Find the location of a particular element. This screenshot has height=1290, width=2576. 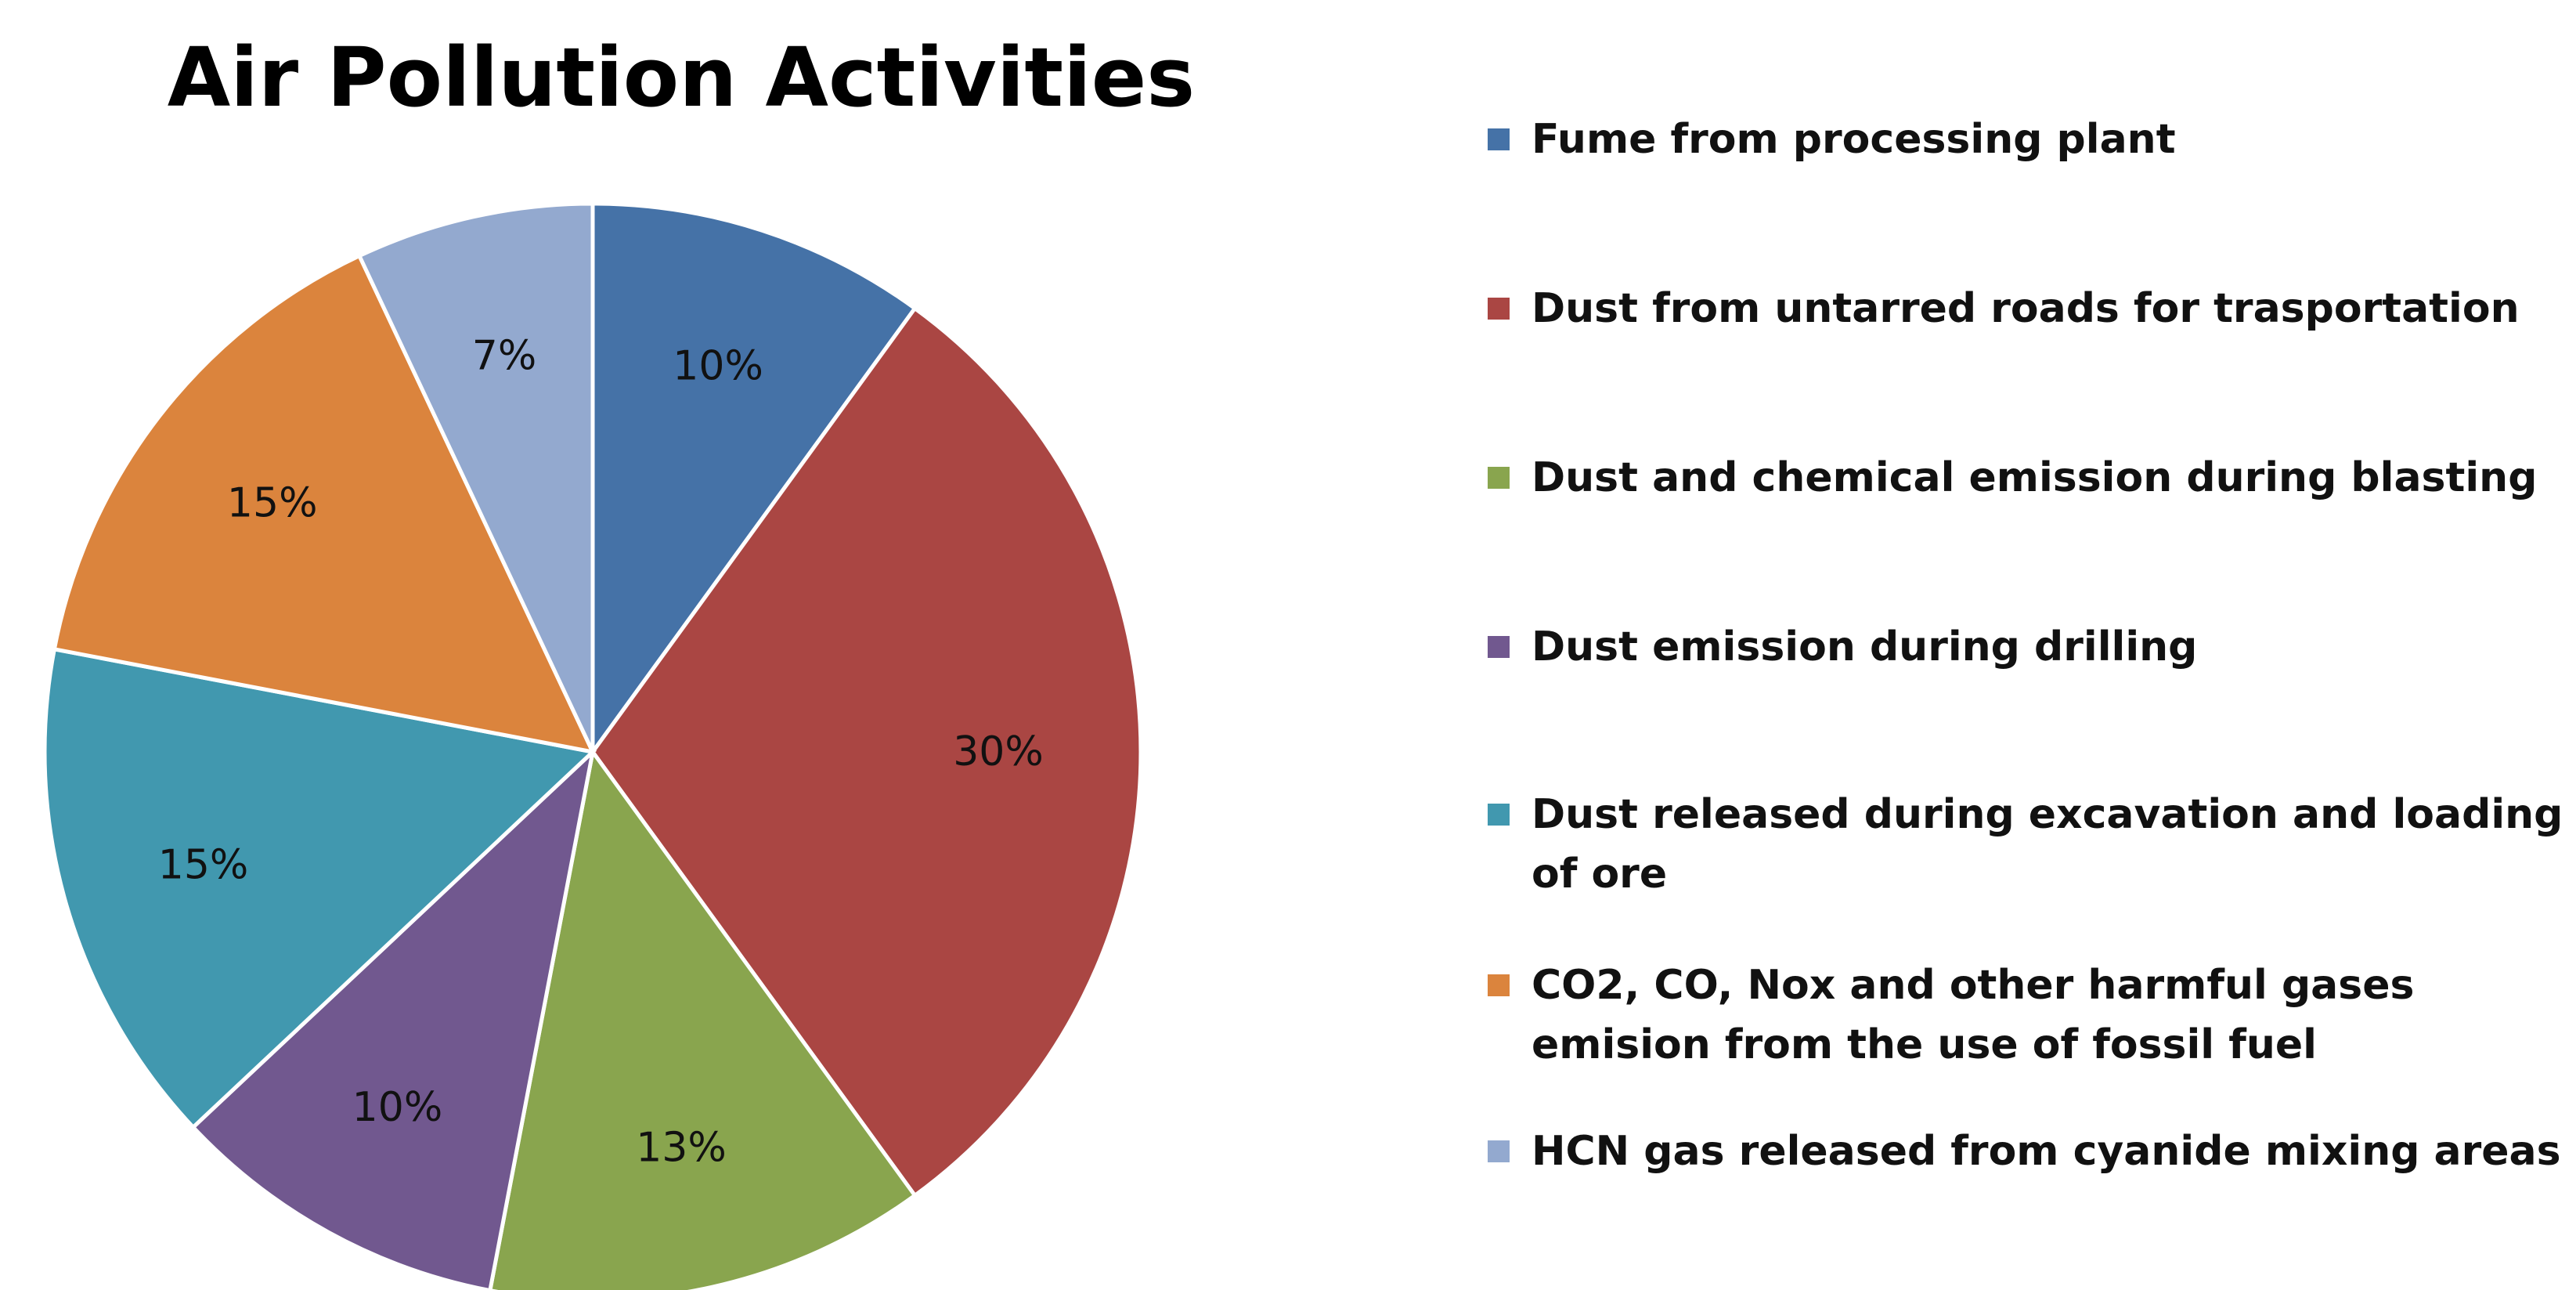

chart-title: Air Pollution Activities is located at coordinates (682, 77).